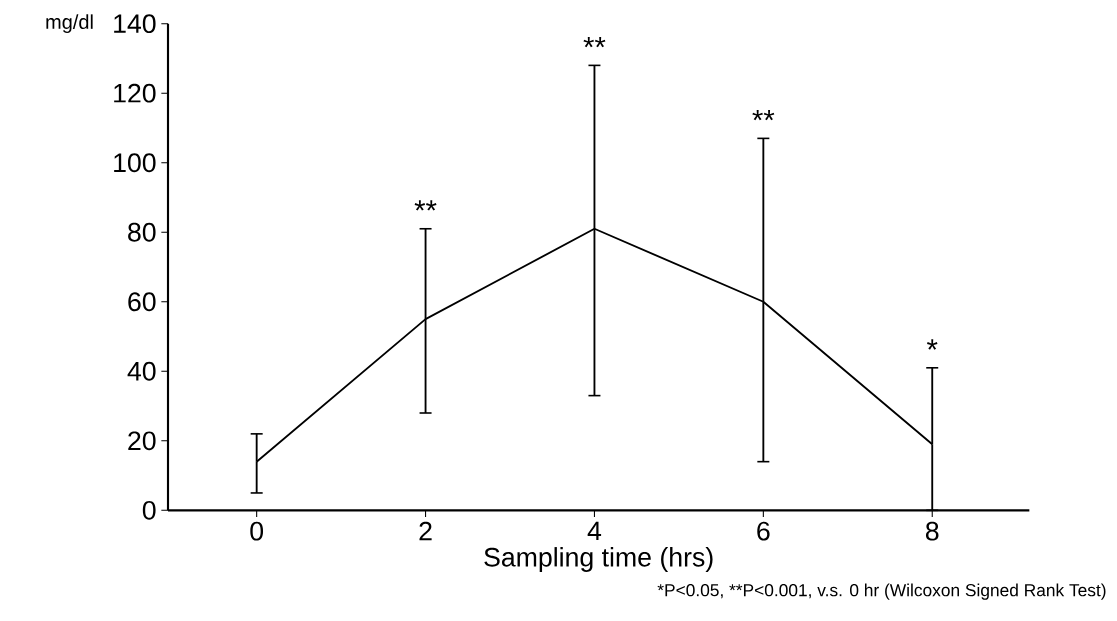  What do you see at coordinates (141, 371) in the screenshot?
I see `y-tick-label: 40` at bounding box center [141, 371].